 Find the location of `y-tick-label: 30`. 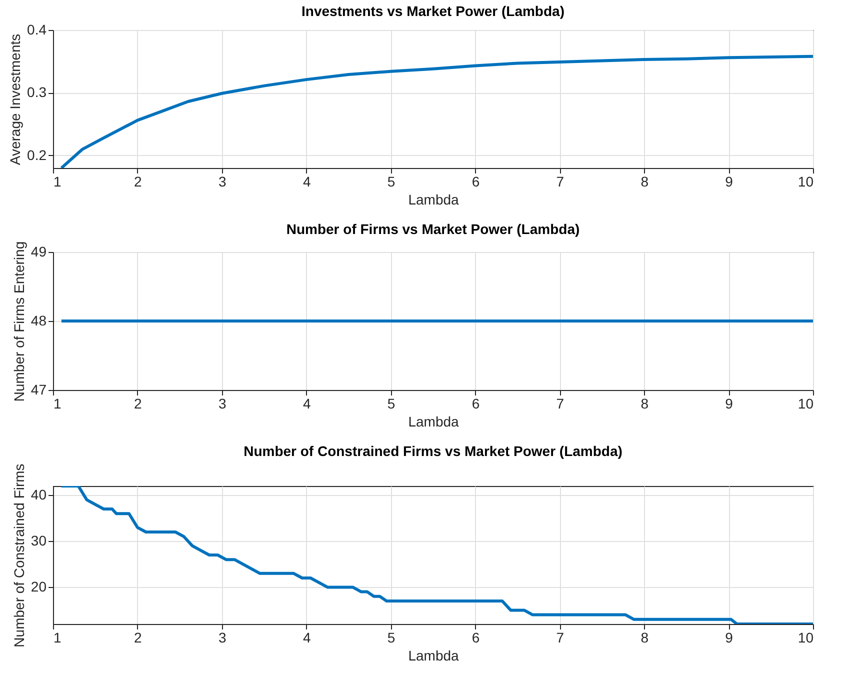

y-tick-label: 30 is located at coordinates (38, 540).